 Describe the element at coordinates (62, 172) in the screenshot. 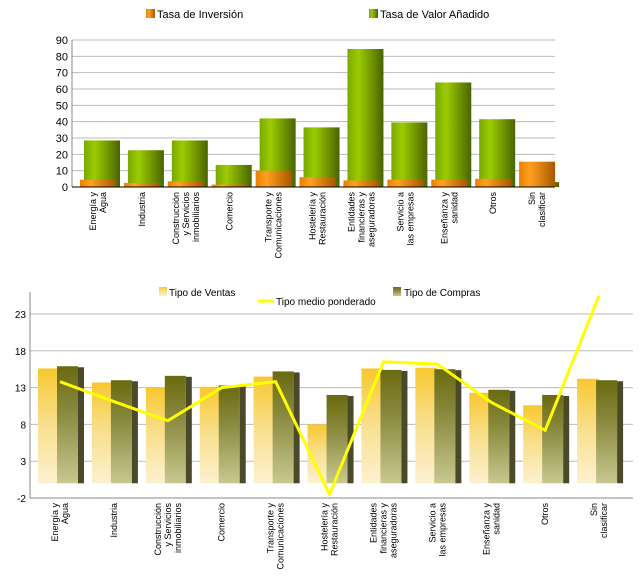

I see `y-tick-label: 10` at that location.